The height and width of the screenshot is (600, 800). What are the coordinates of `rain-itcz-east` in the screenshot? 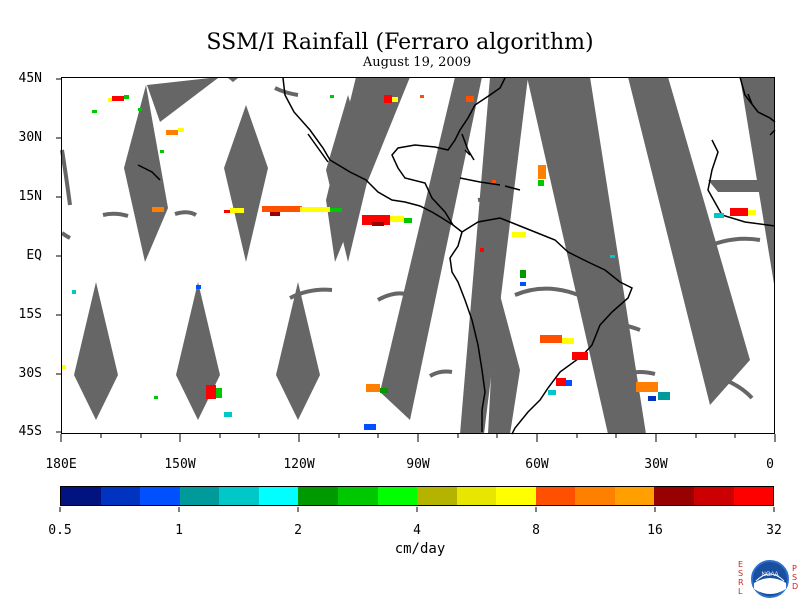 It's located at (387, 220).